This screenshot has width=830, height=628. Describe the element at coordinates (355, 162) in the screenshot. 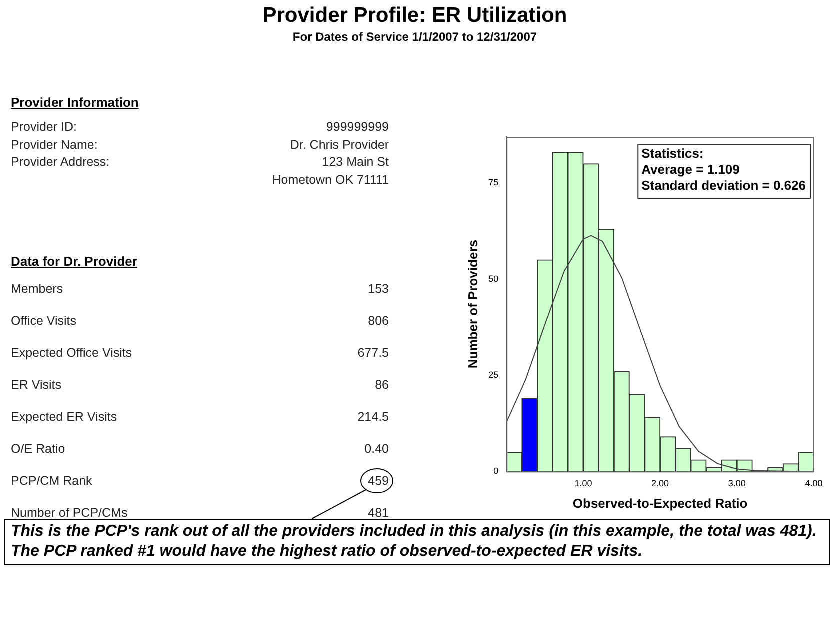

I see `text: 123 Main St` at that location.